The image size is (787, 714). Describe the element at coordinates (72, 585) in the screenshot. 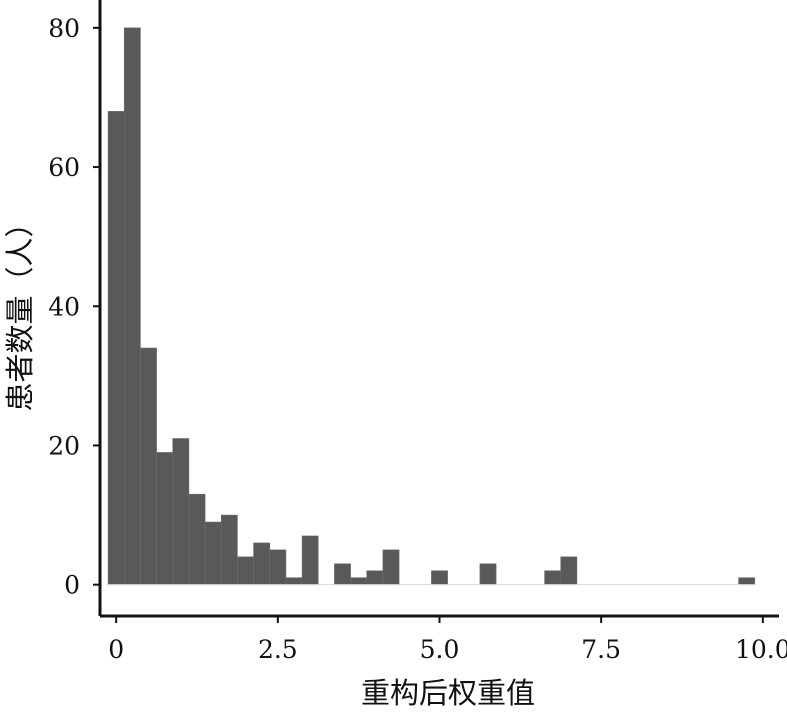

I see `y-tick-label: 0` at that location.